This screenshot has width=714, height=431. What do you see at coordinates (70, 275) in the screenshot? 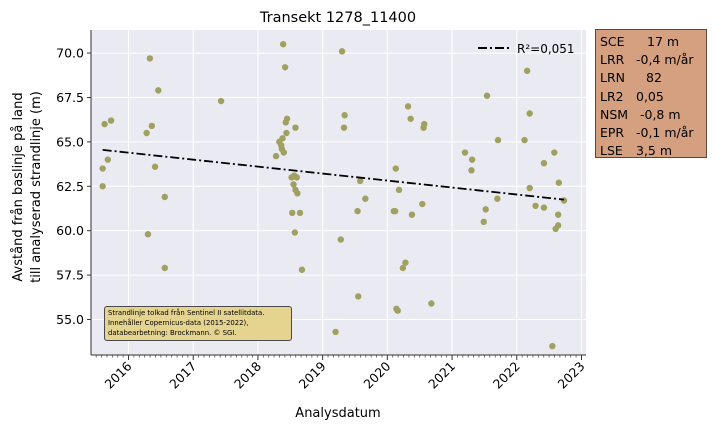
I see `y-tick-label: 57.5` at bounding box center [70, 275].